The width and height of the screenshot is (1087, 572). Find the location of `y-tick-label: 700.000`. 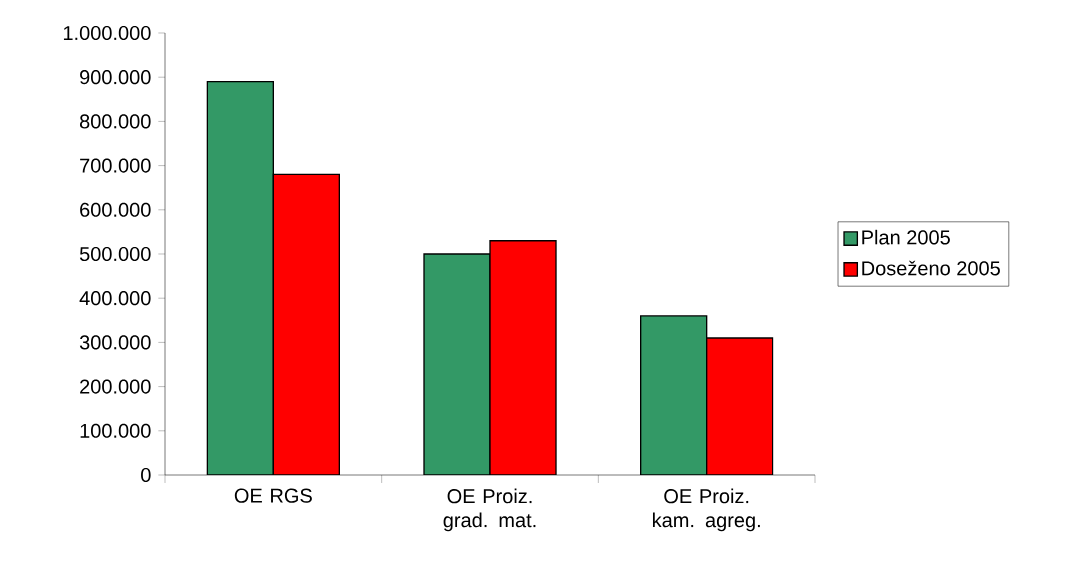

y-tick-label: 700.000 is located at coordinates (115, 165).